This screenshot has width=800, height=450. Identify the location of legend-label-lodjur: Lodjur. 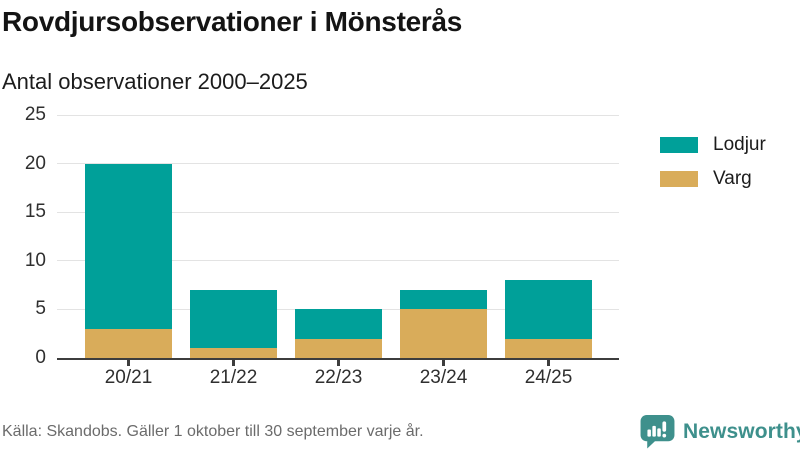
(739, 144).